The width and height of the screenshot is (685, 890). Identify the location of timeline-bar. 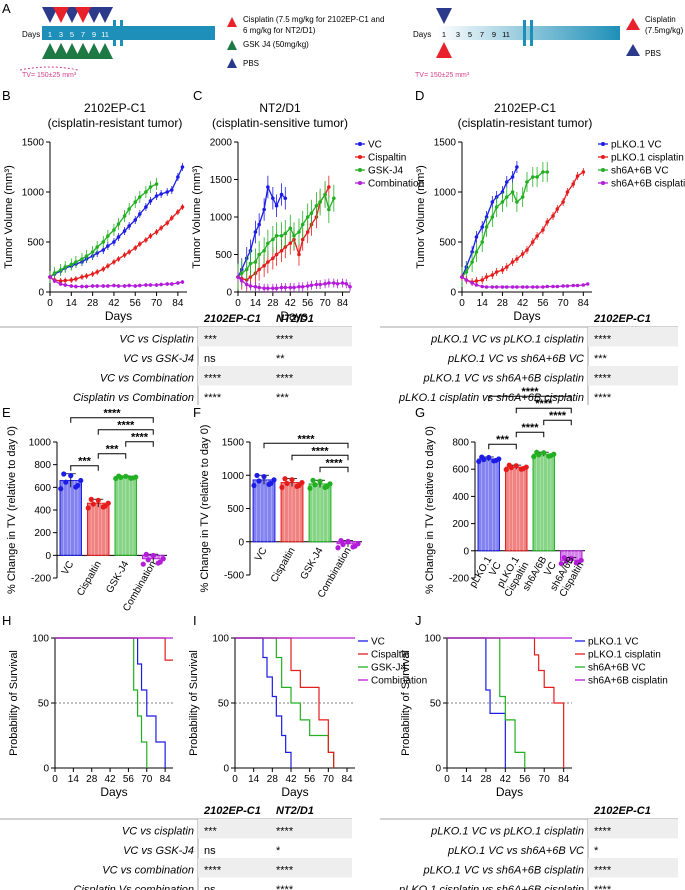
(528, 33).